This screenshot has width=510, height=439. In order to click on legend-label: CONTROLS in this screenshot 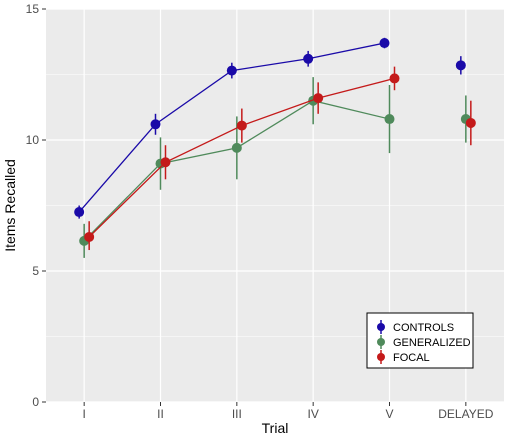, I will do `click(423, 328)`.